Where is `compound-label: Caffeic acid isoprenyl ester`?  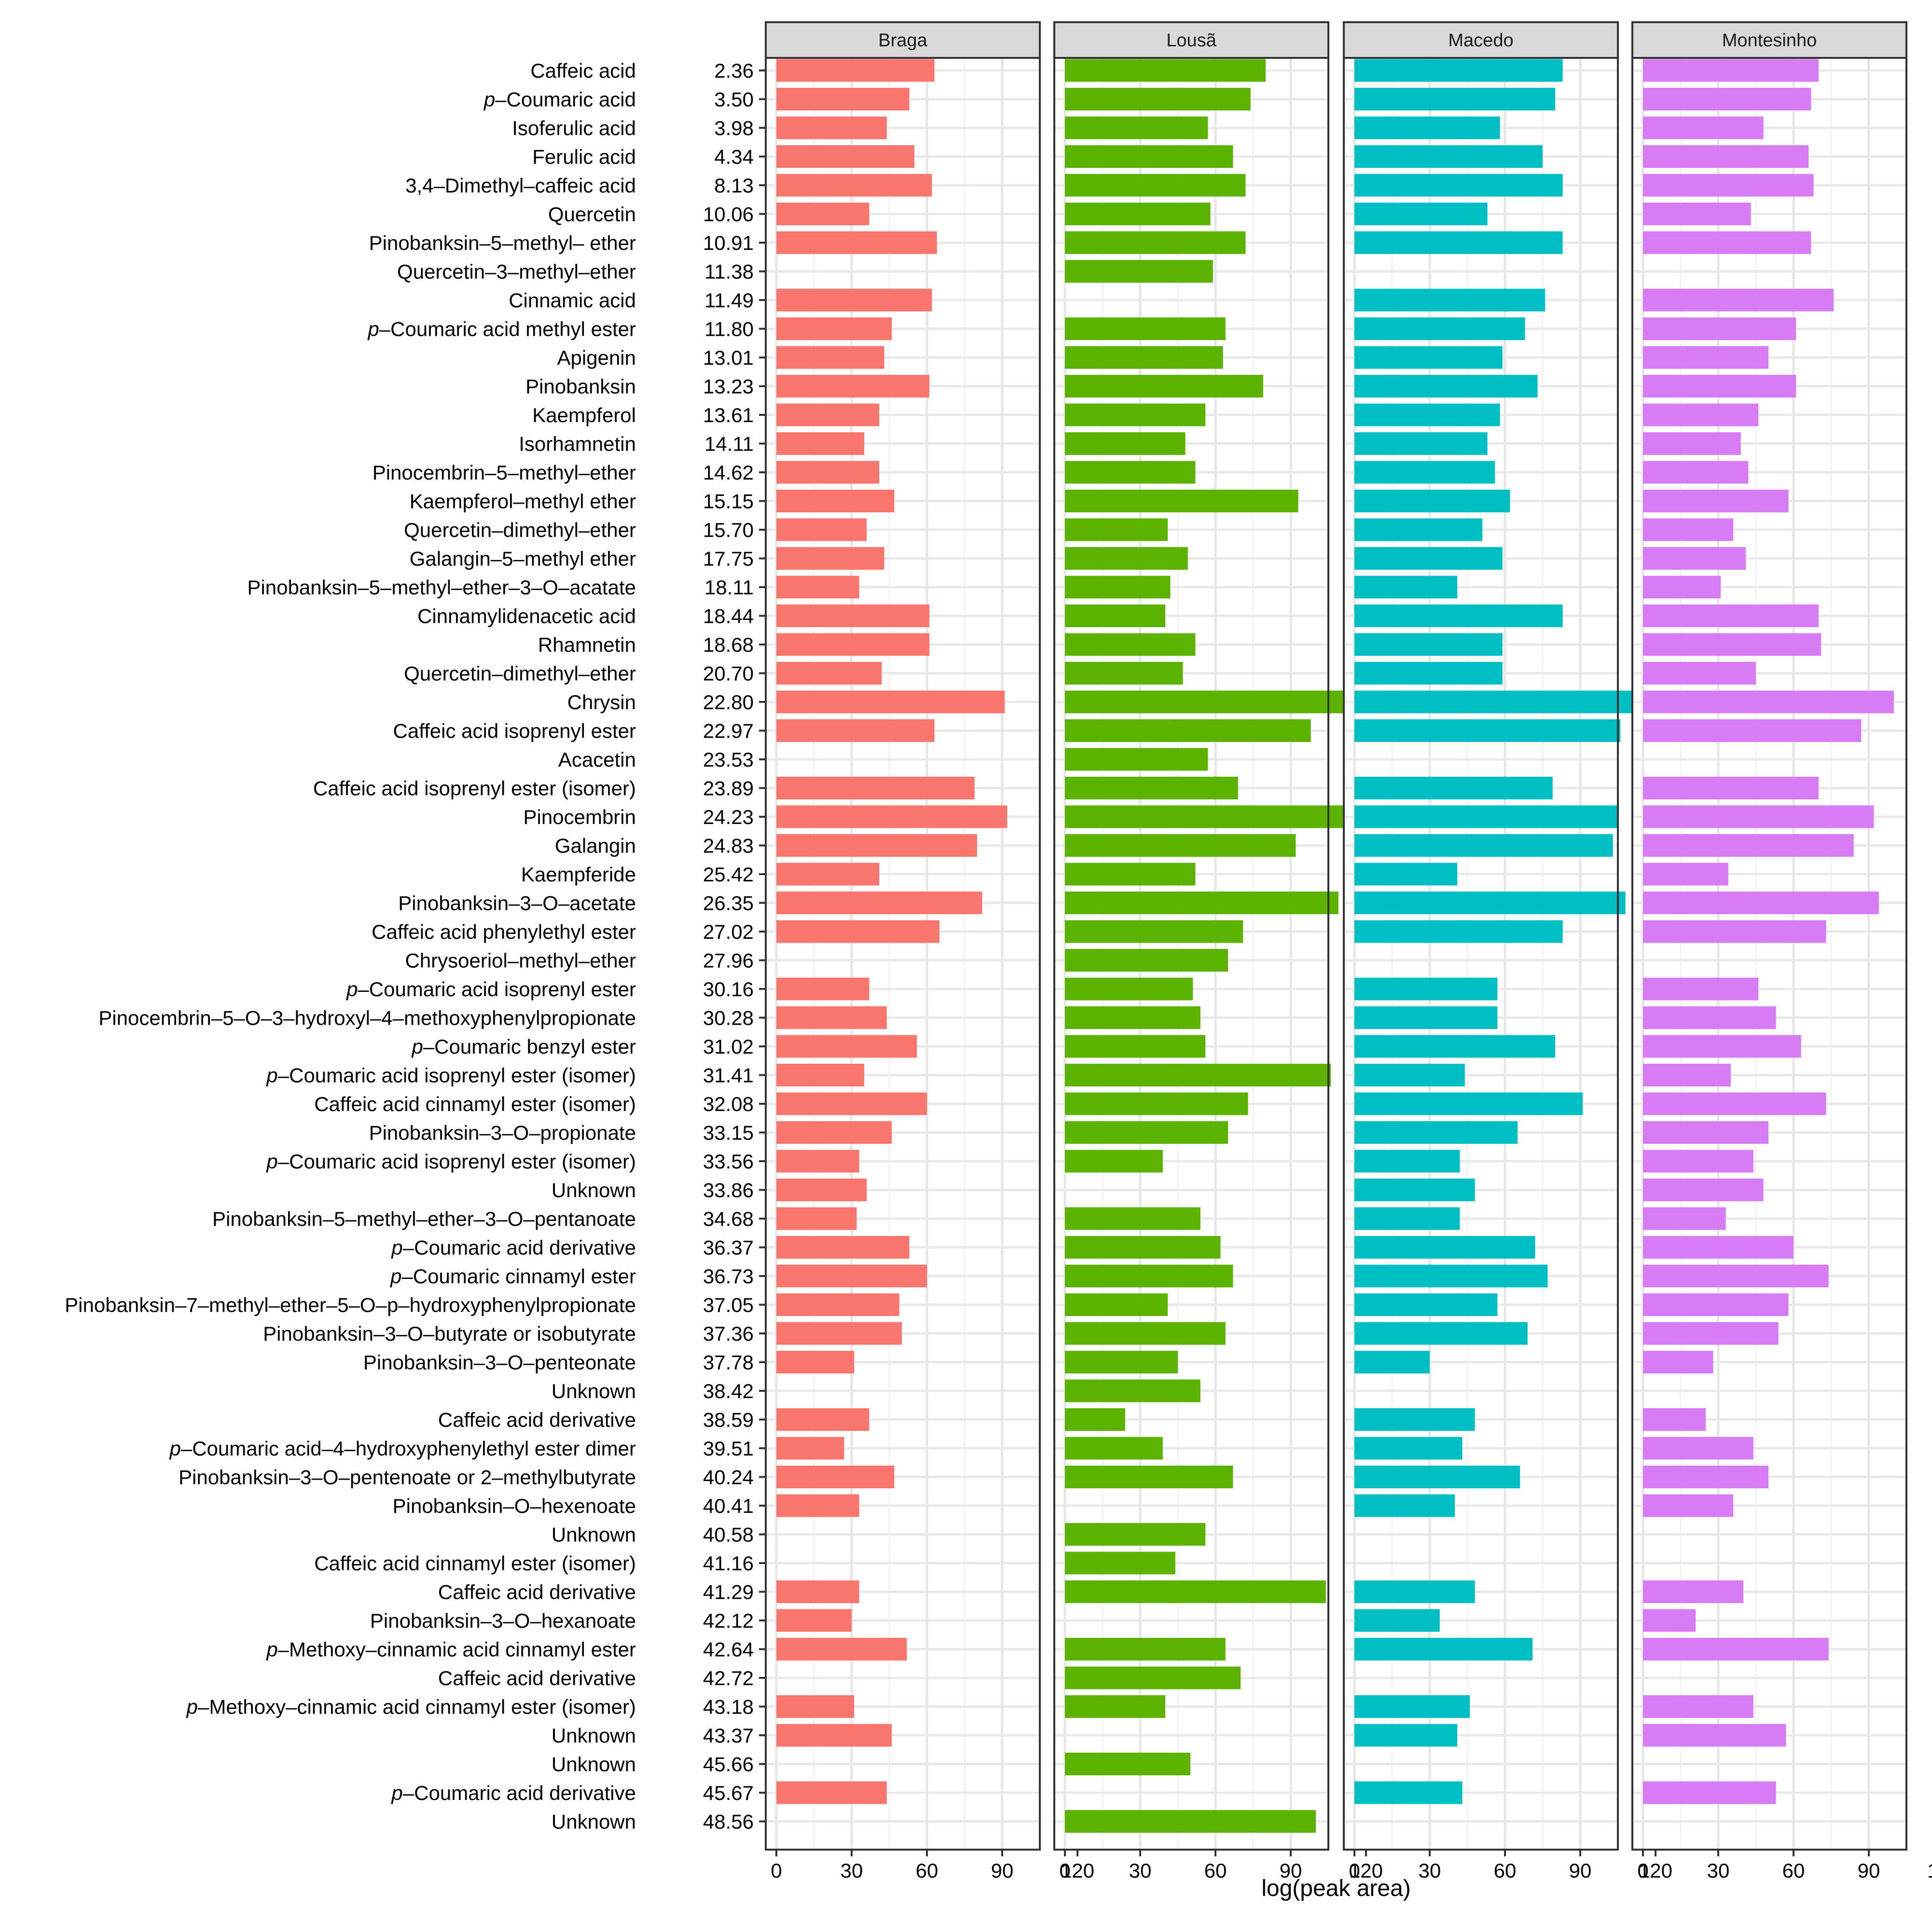
compound-label: Caffeic acid isoprenyl ester is located at coordinates (514, 731).